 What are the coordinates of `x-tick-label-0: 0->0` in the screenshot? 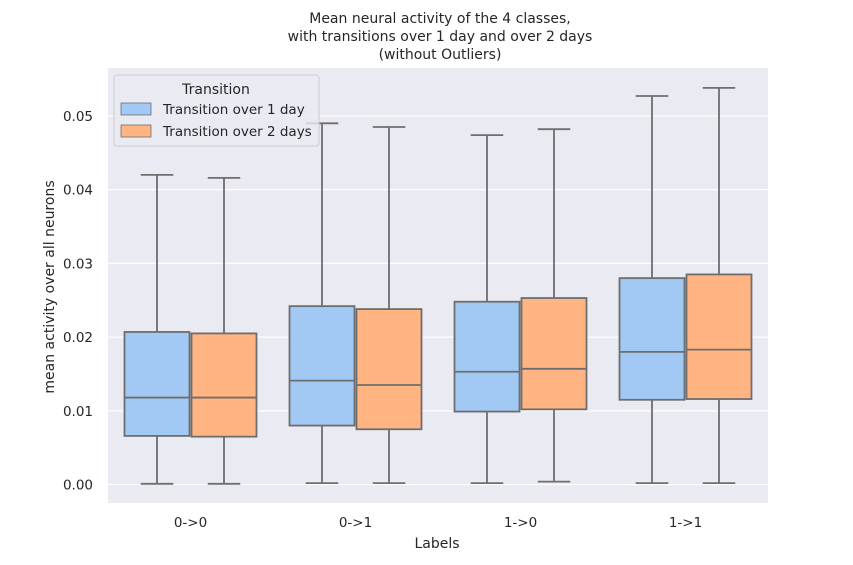 It's located at (190, 523).